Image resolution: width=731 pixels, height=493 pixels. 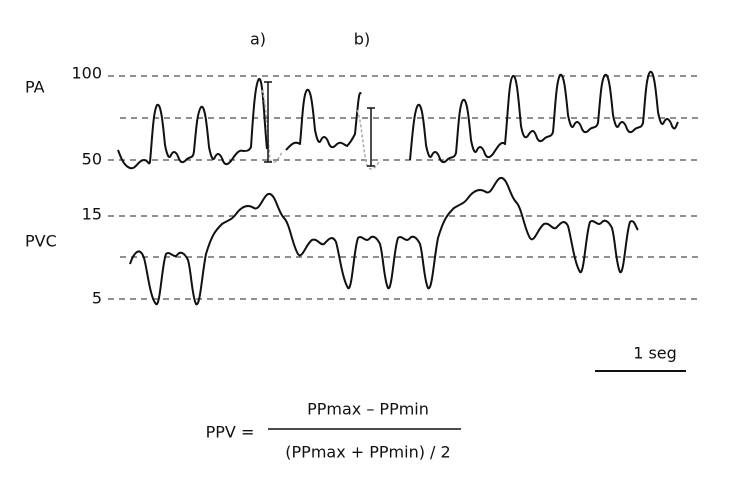 What do you see at coordinates (655, 353) in the screenshot?
I see `scale-label: 1 seg` at bounding box center [655, 353].